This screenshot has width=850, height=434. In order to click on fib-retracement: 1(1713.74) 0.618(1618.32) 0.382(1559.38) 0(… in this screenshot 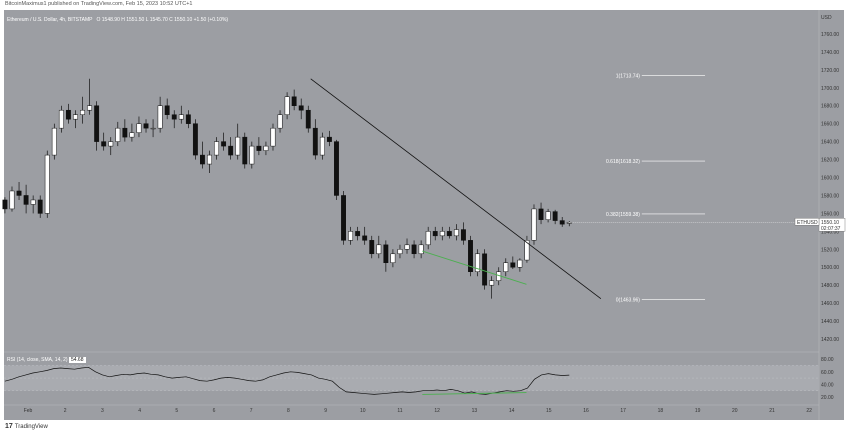, I will do `click(656, 188)`.